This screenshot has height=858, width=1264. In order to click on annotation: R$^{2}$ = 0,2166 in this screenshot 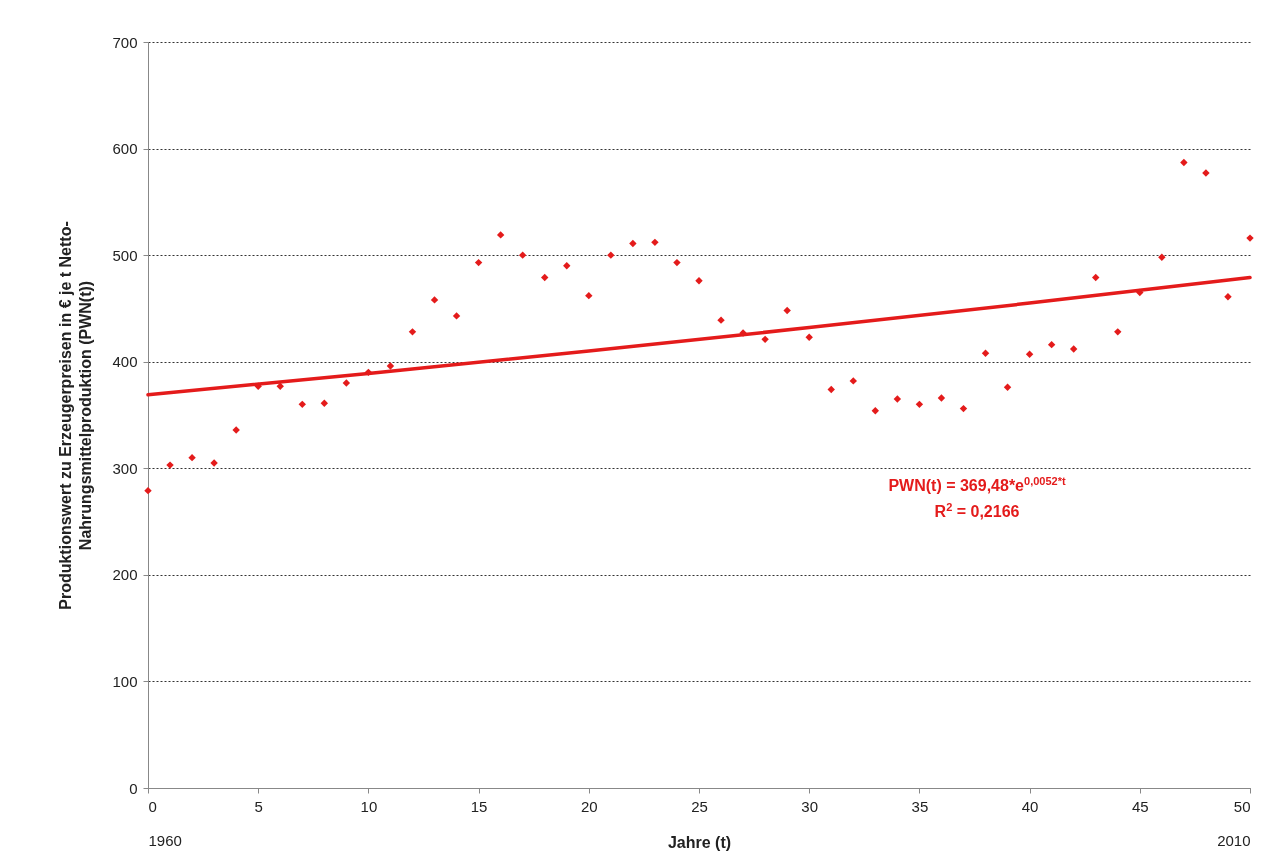, I will do `click(977, 511)`.